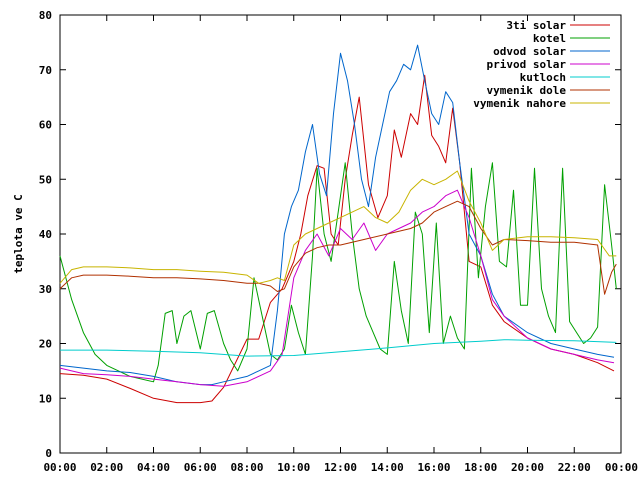 The height and width of the screenshot is (480, 640). I want to click on x-tick-label: 22:00, so click(574, 467).